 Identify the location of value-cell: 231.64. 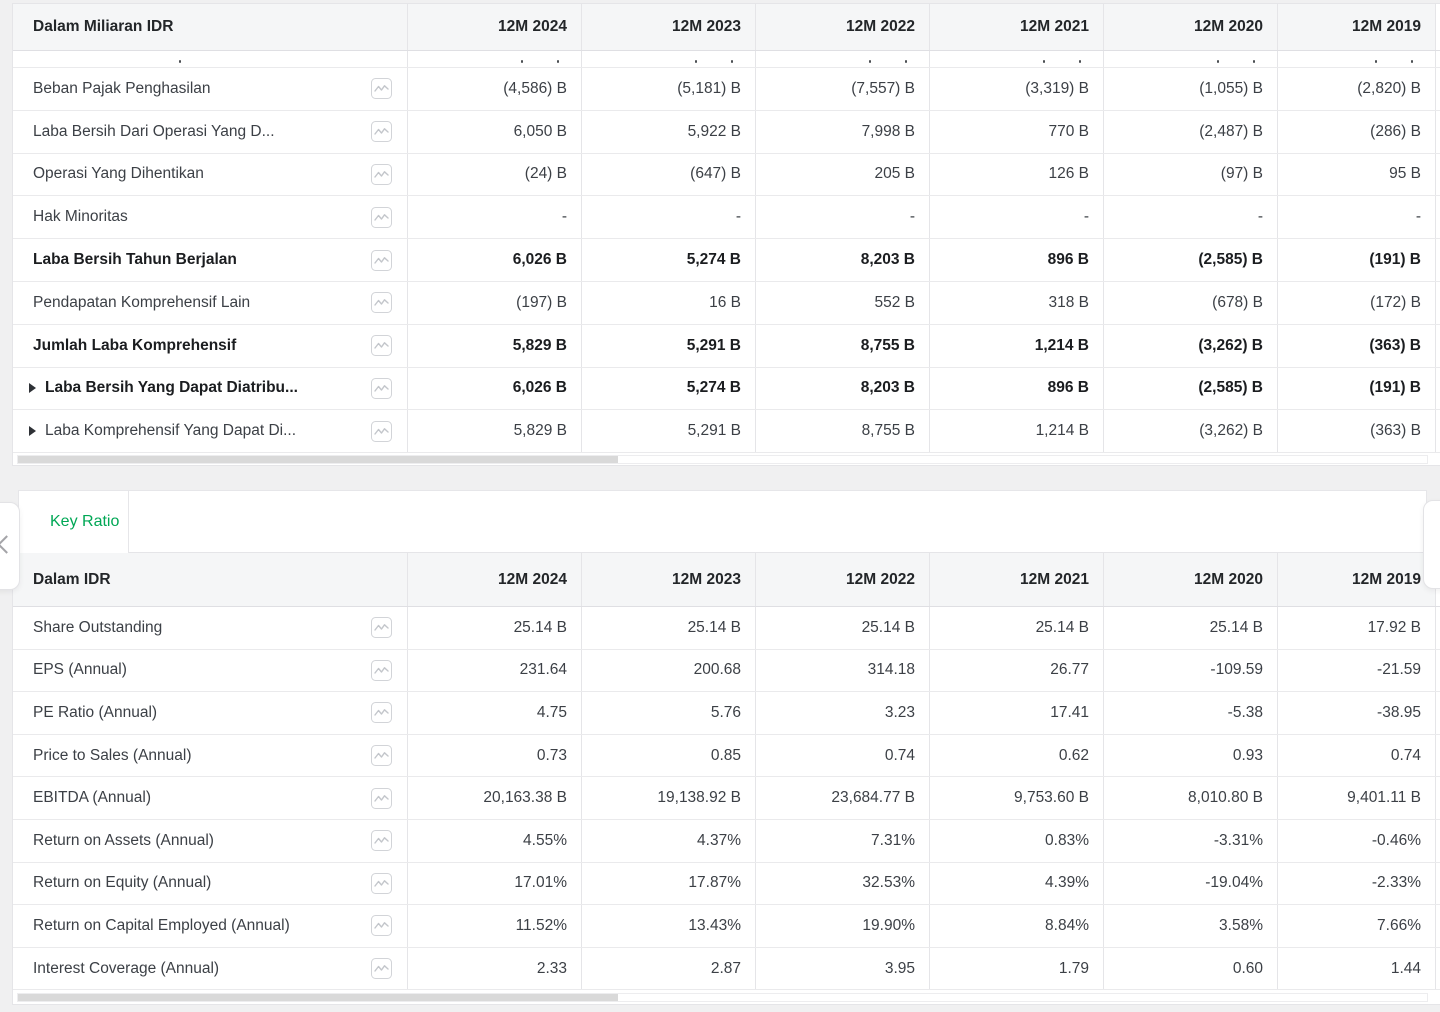
(494, 670).